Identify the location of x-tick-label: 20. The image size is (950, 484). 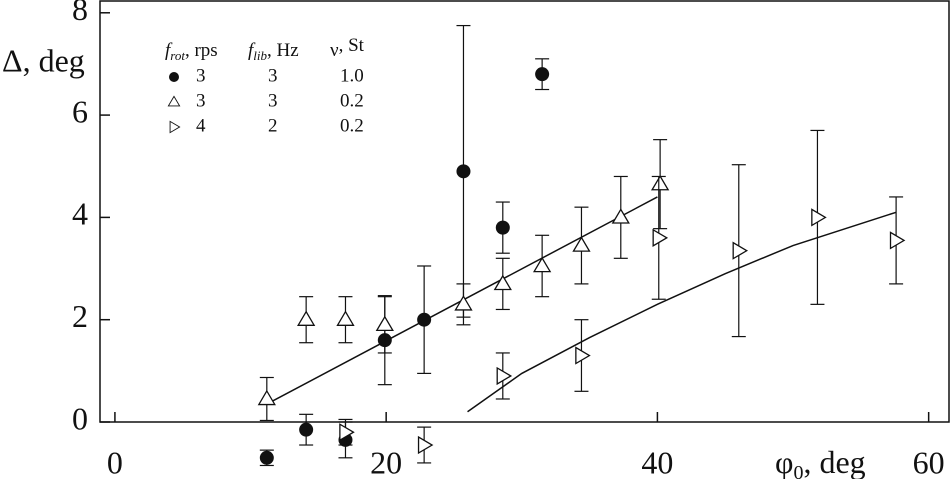
(386, 461).